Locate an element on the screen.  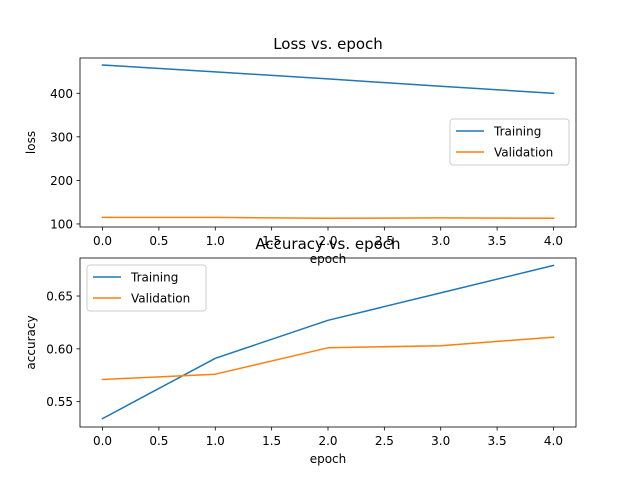
chart1-title: Loss vs. epoch is located at coordinates (328, 44).